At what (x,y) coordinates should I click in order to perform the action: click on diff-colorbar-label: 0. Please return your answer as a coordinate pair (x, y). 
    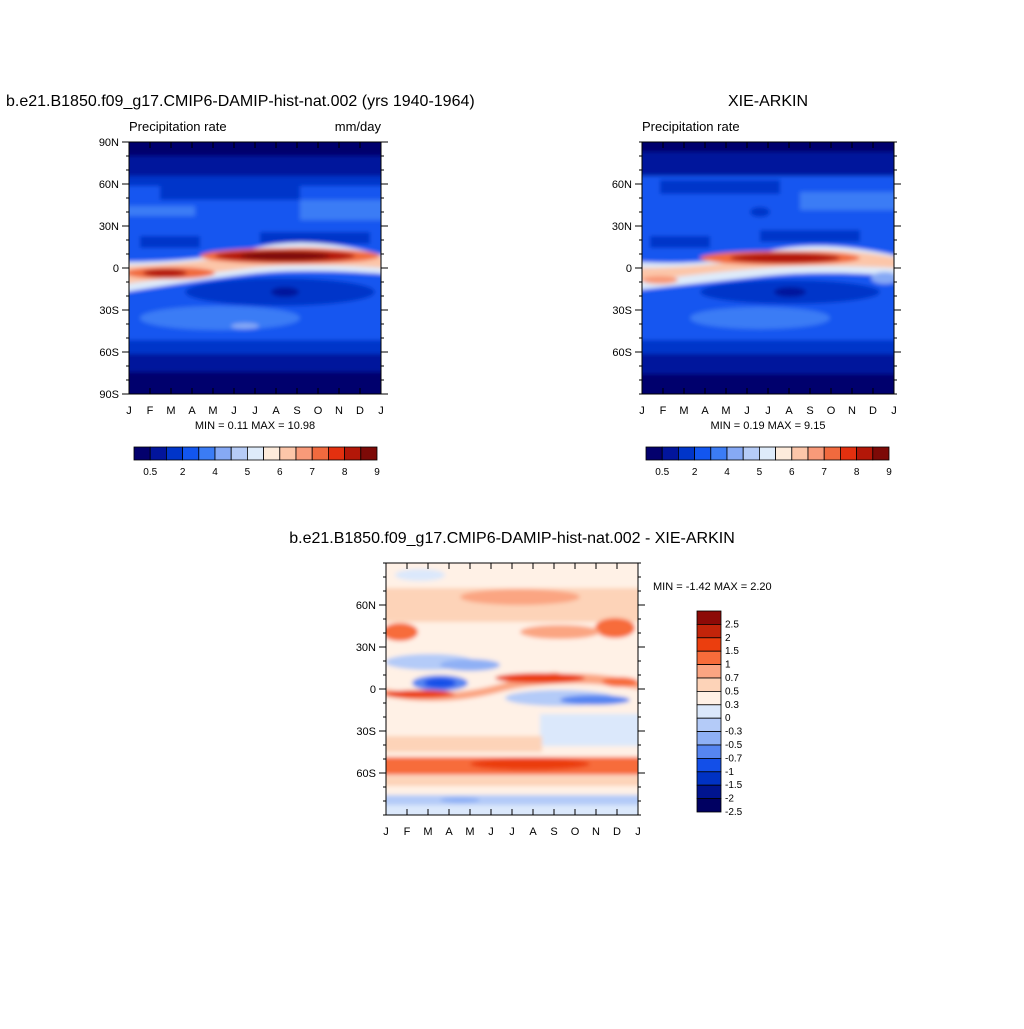
    Looking at the image, I should click on (728, 718).